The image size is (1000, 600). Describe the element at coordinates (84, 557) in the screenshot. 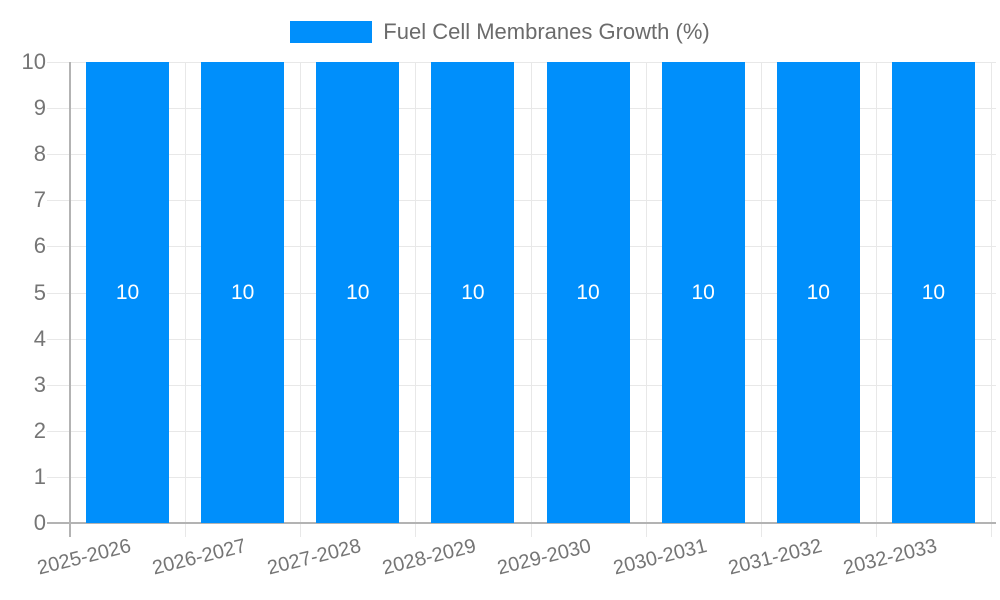

I see `x-tick-label: 2025-2026` at that location.